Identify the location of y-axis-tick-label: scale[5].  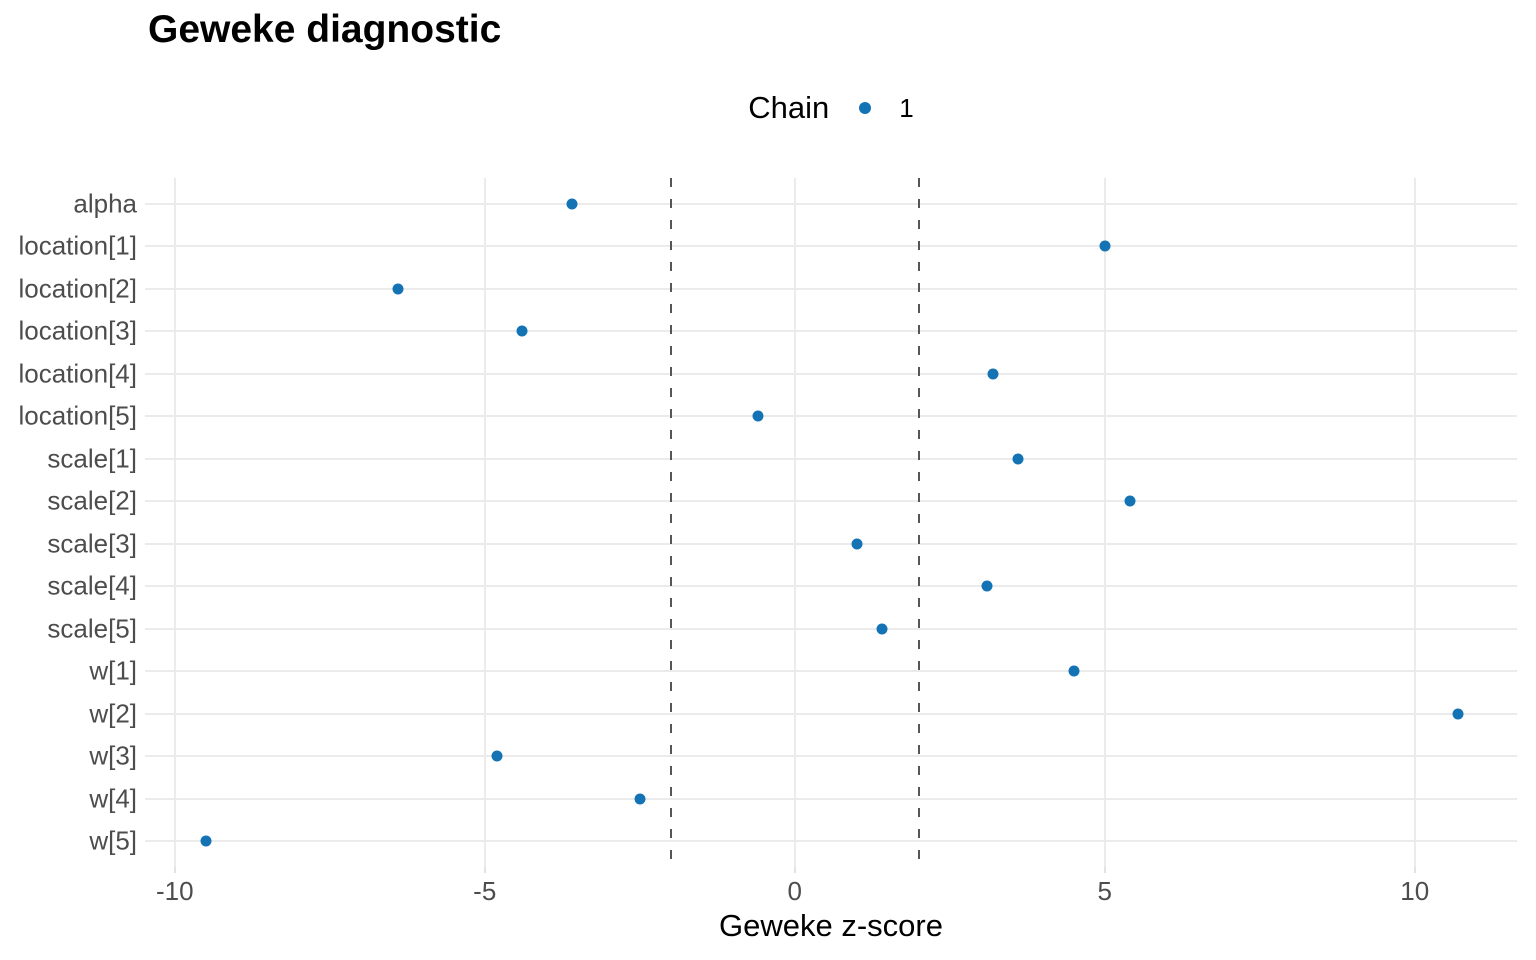
(92, 628).